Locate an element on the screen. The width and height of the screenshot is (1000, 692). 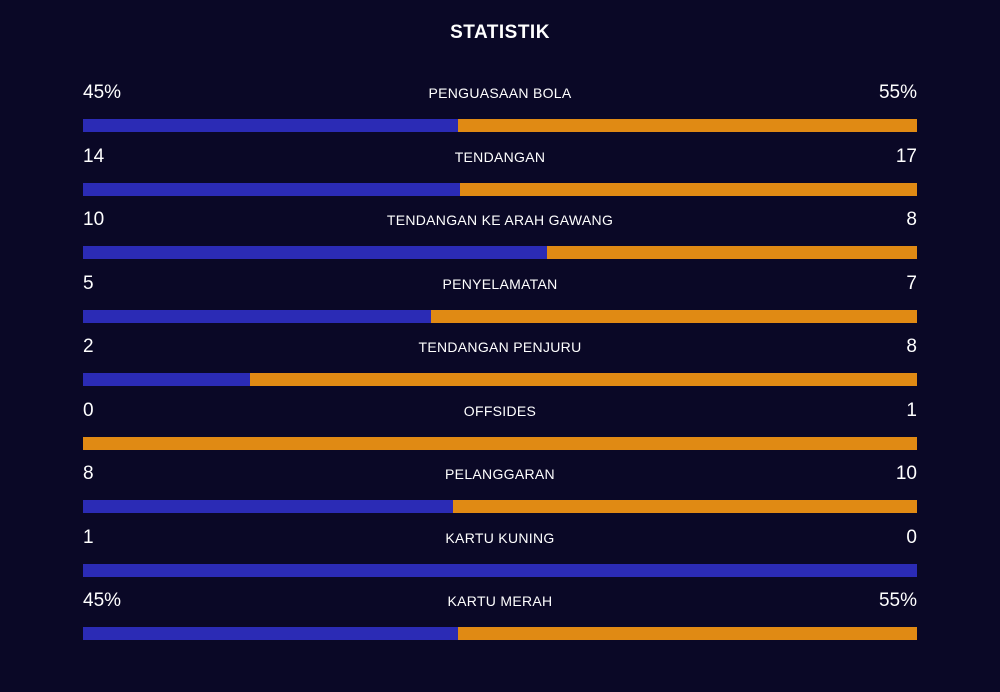
stat-row-saves: 5 PENYELAMATAN 7 is located at coordinates (500, 303).